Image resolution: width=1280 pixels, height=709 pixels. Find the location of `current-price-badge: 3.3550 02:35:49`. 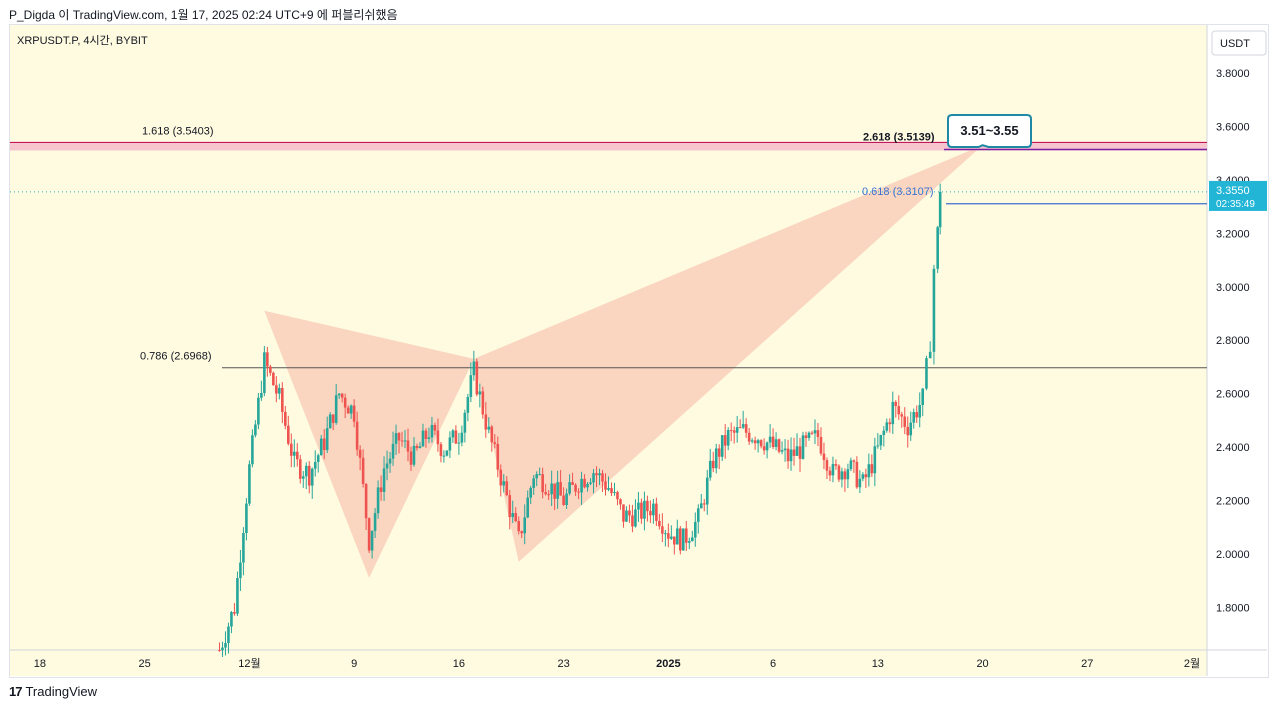

current-price-badge: 3.3550 02:35:49 is located at coordinates (1238, 195).